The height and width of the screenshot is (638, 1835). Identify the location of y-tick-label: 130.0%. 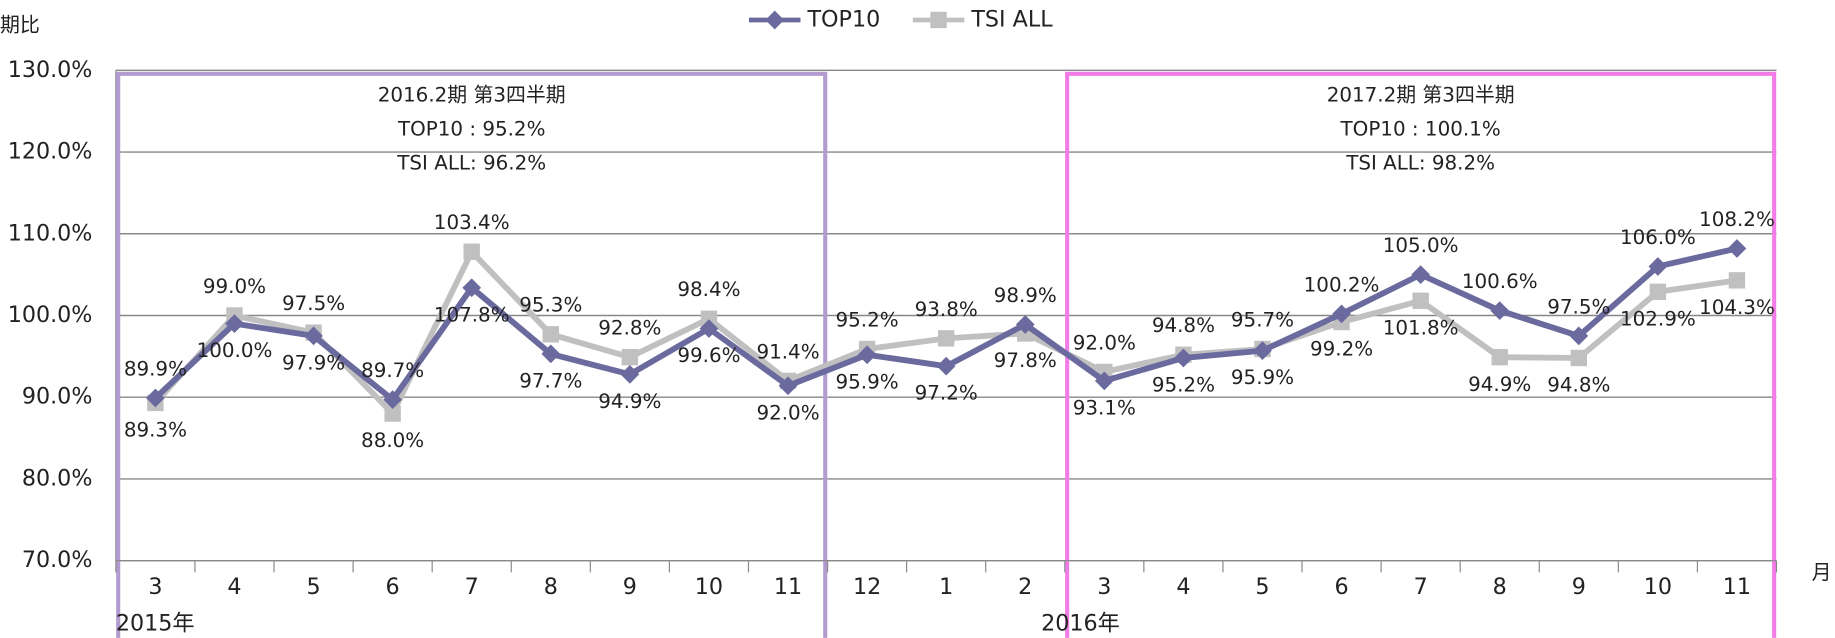
(50, 70).